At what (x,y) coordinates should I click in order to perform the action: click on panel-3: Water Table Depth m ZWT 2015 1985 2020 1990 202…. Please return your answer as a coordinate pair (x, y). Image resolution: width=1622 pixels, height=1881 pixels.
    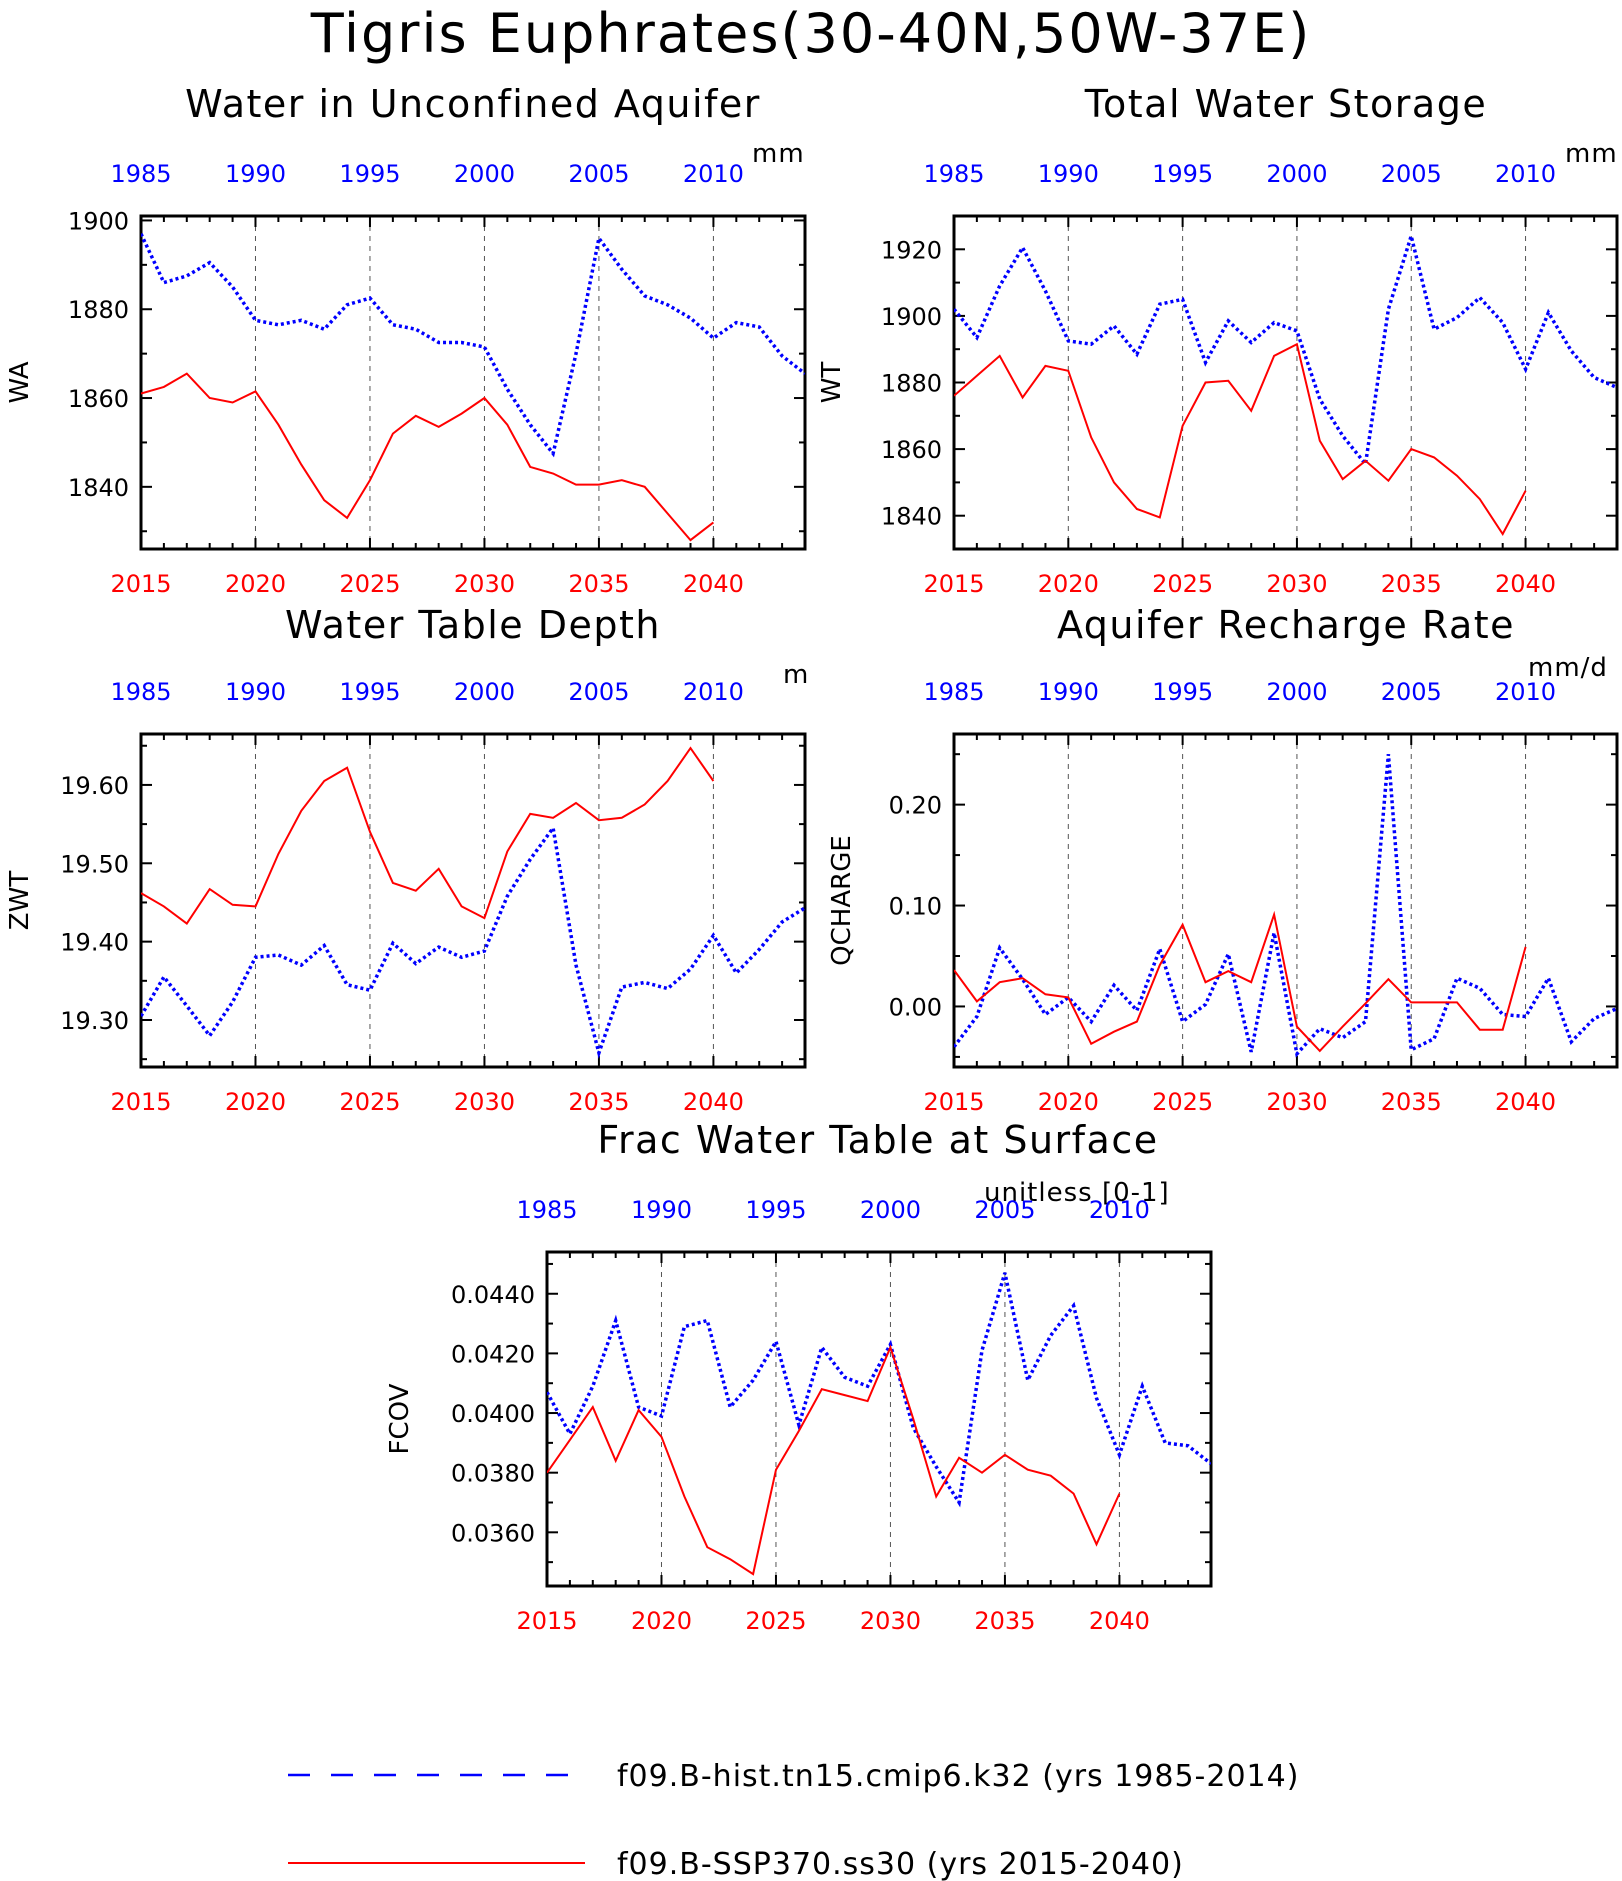
    Looking at the image, I should click on (406, 859).